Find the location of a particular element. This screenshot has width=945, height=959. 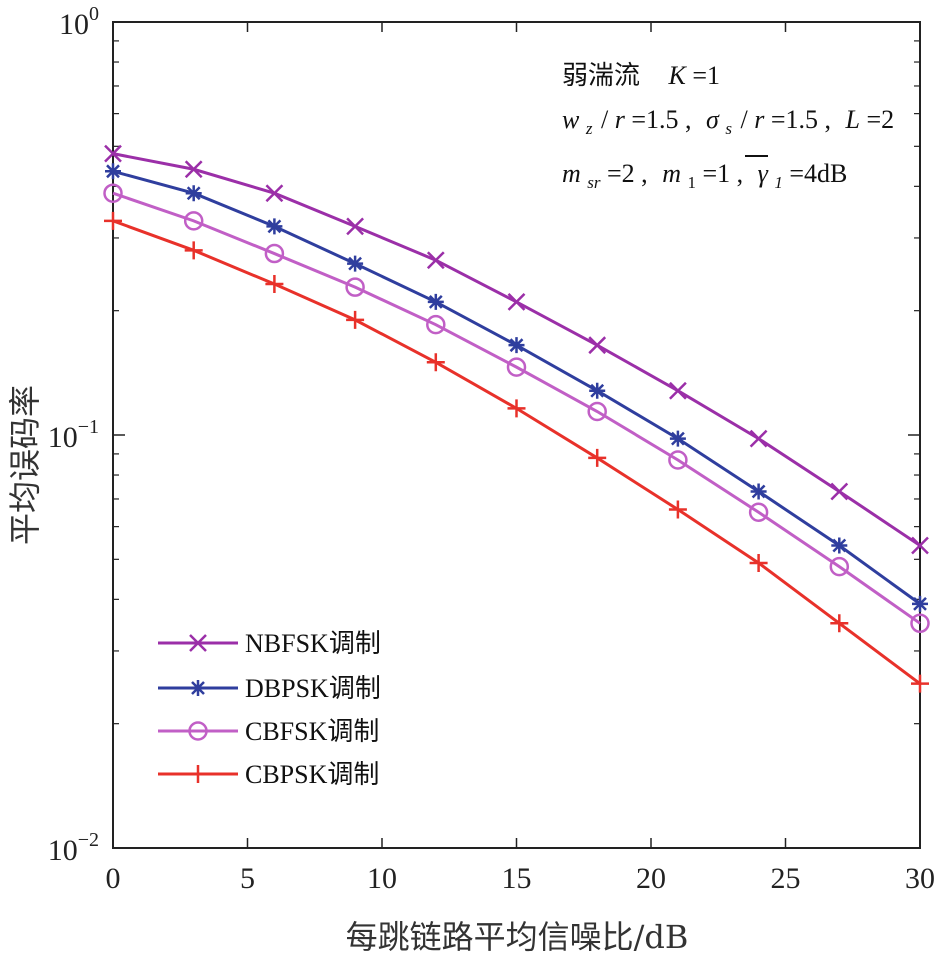

x-tick-label: 30 is located at coordinates (920, 878).